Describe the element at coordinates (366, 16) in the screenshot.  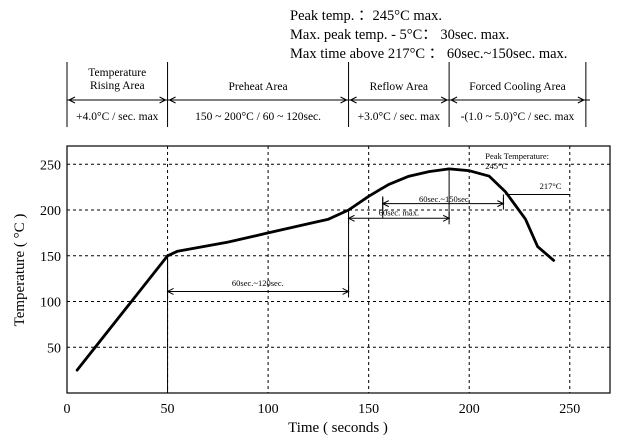
I see `spec-peak-temp: Peak temp. ：245°C max.` at that location.